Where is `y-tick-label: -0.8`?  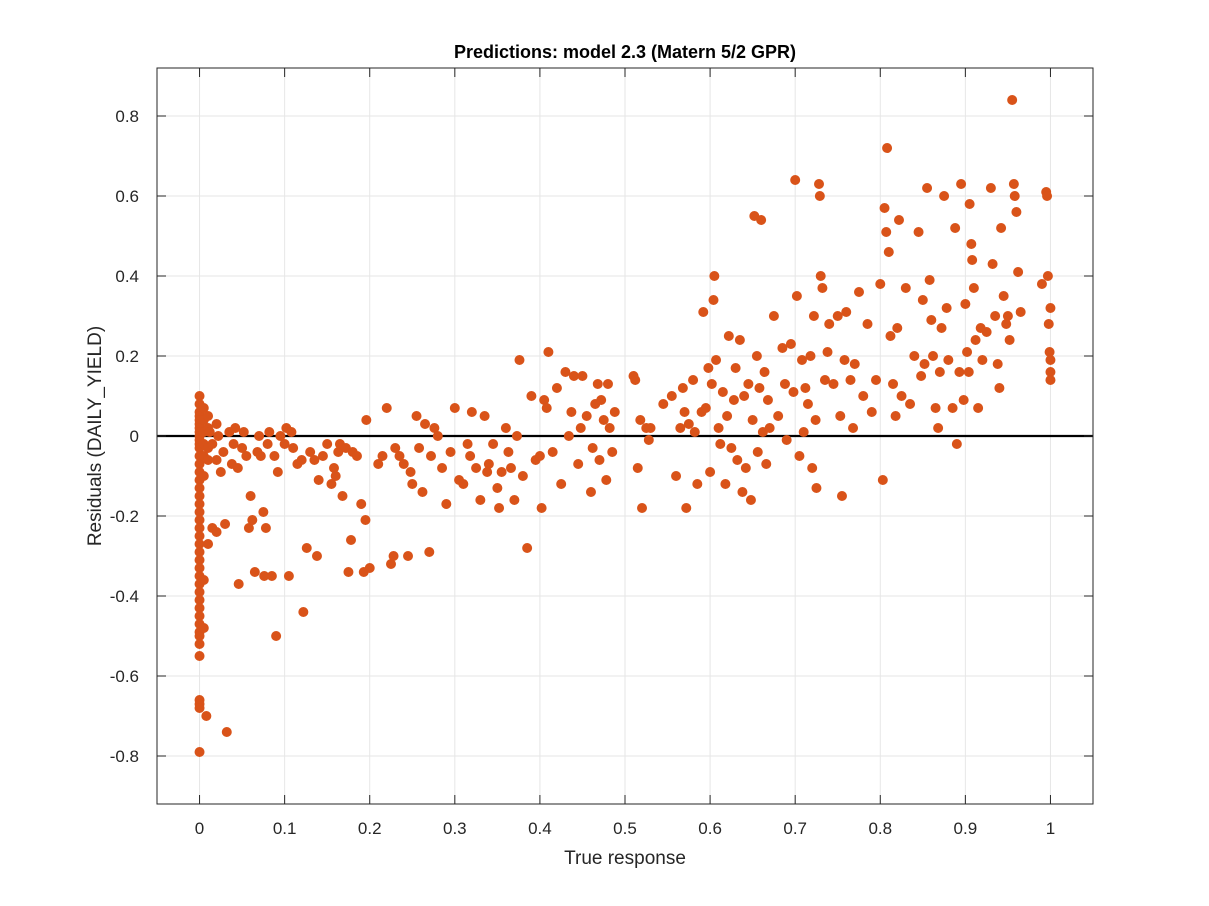 y-tick-label: -0.8 is located at coordinates (124, 756).